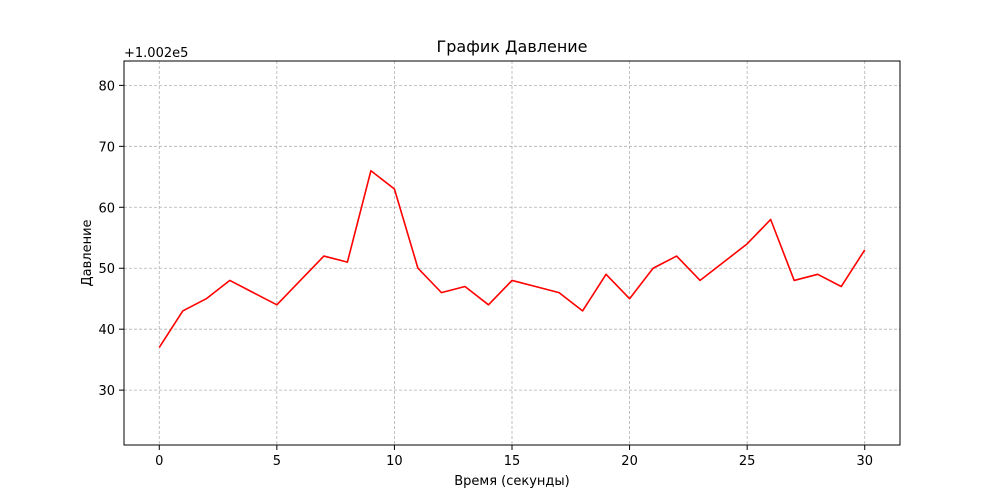 This screenshot has width=1000, height=500. What do you see at coordinates (512, 461) in the screenshot?
I see `x-tick-label-3: 15` at bounding box center [512, 461].